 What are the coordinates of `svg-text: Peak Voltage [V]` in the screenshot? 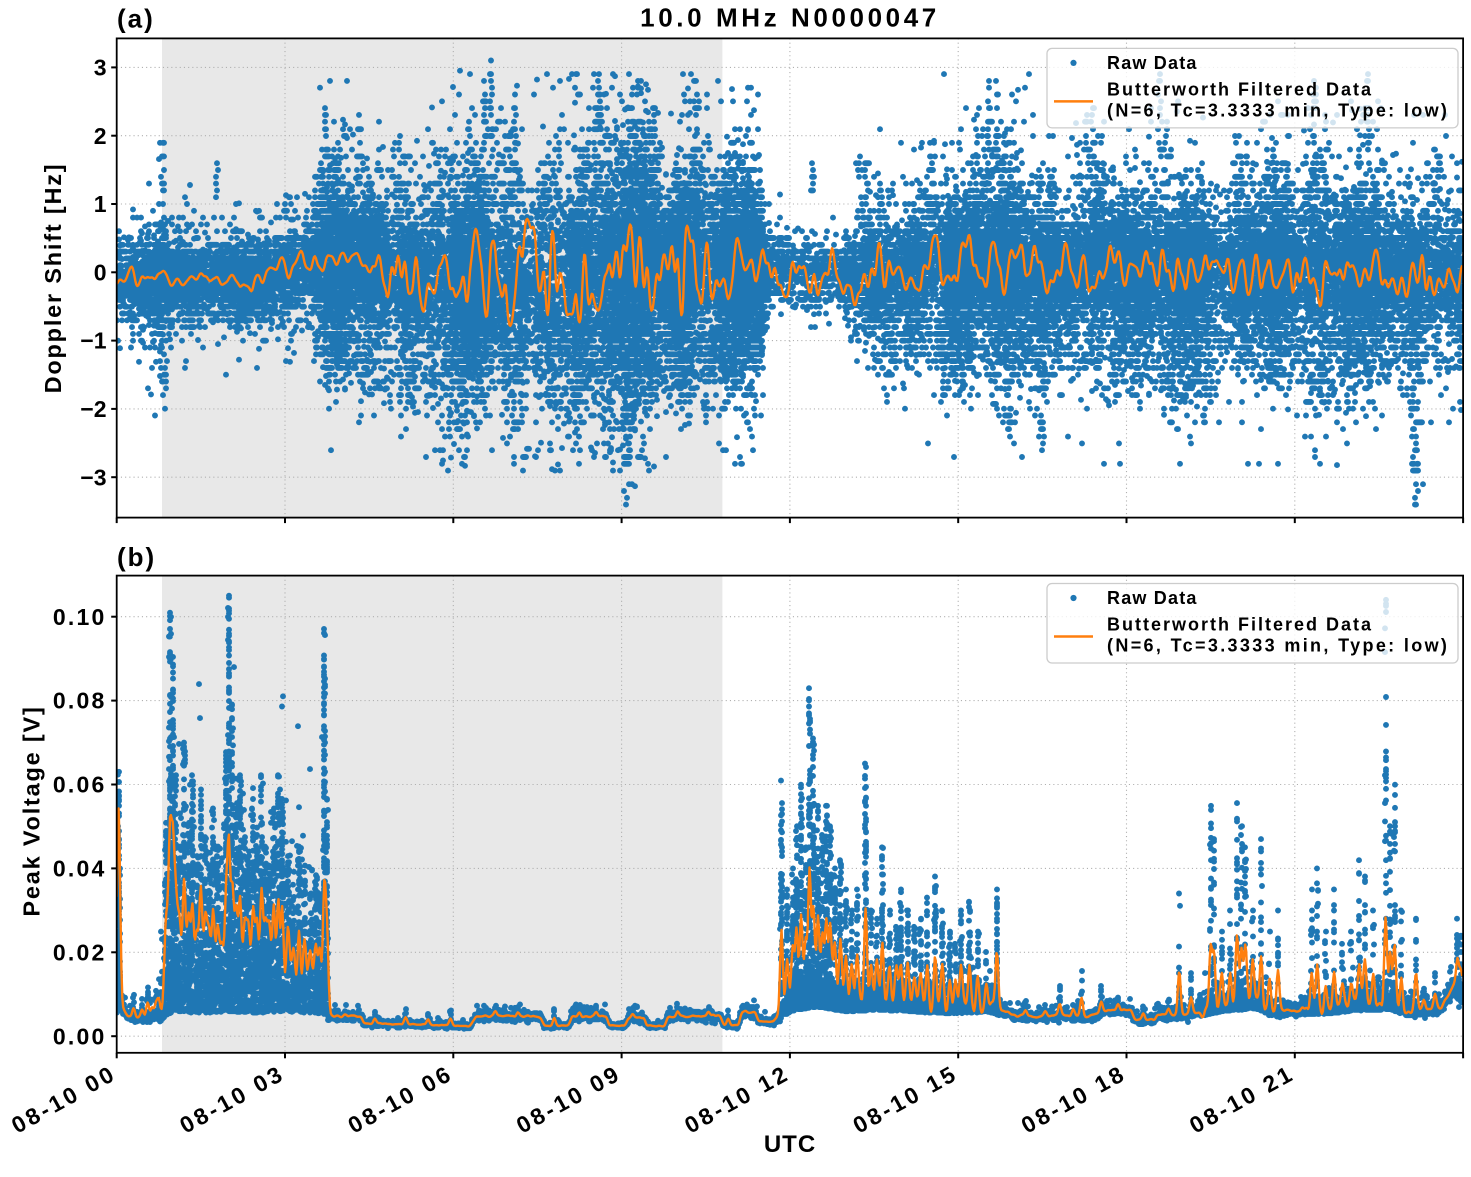 It's located at (32, 810).